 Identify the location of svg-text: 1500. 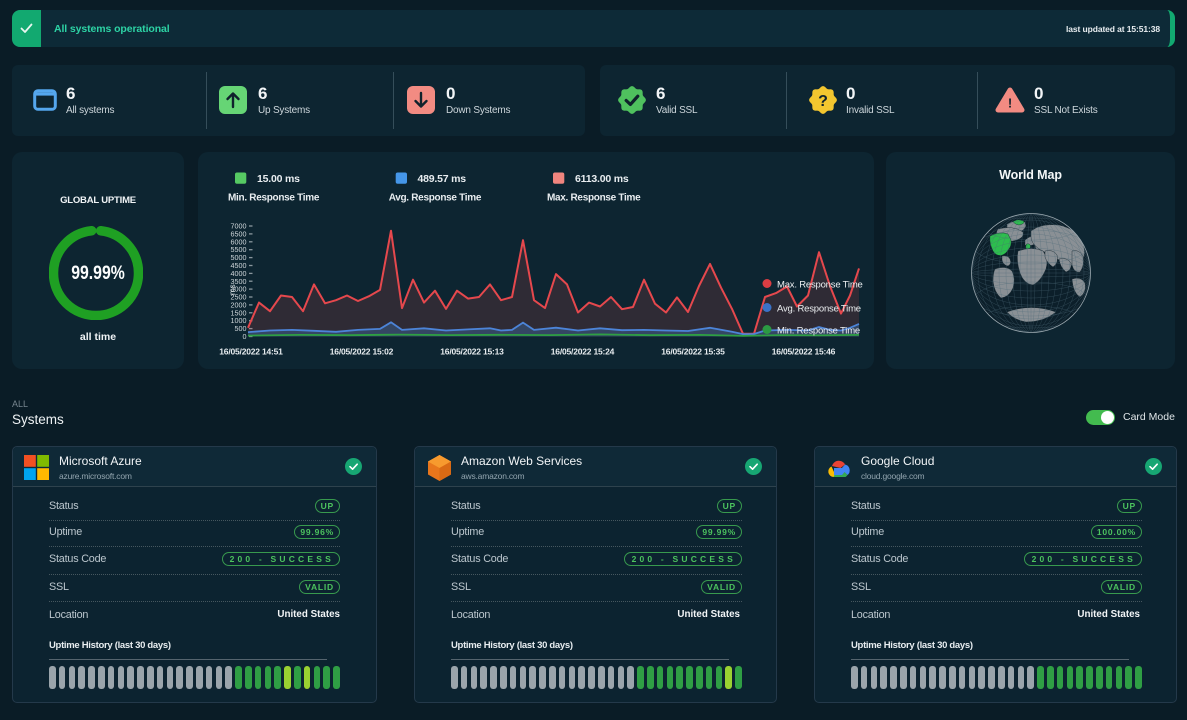
(239, 312).